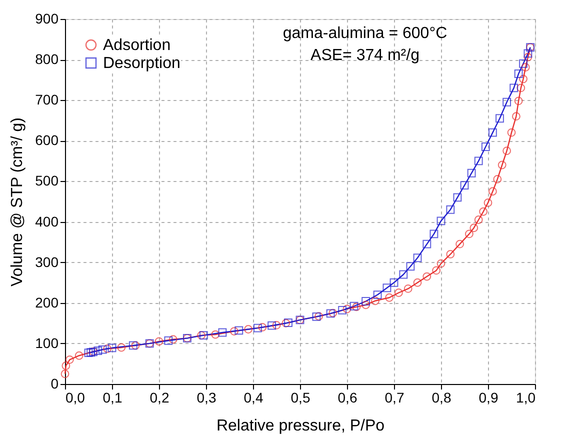  What do you see at coordinates (54, 384) in the screenshot?
I see `y-tick-label: 0` at bounding box center [54, 384].